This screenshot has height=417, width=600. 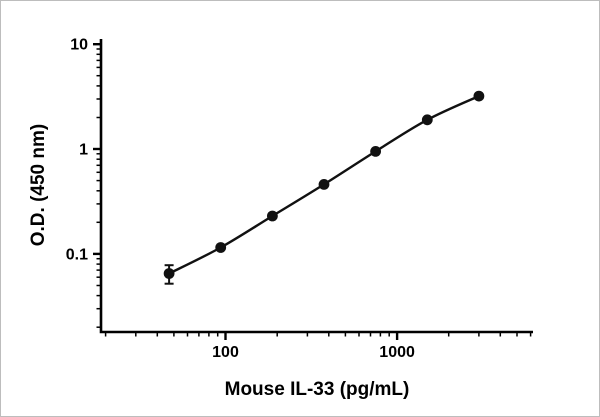 What do you see at coordinates (317, 389) in the screenshot?
I see `x-axis-title: Mouse IL-33 (pg/mL)` at bounding box center [317, 389].